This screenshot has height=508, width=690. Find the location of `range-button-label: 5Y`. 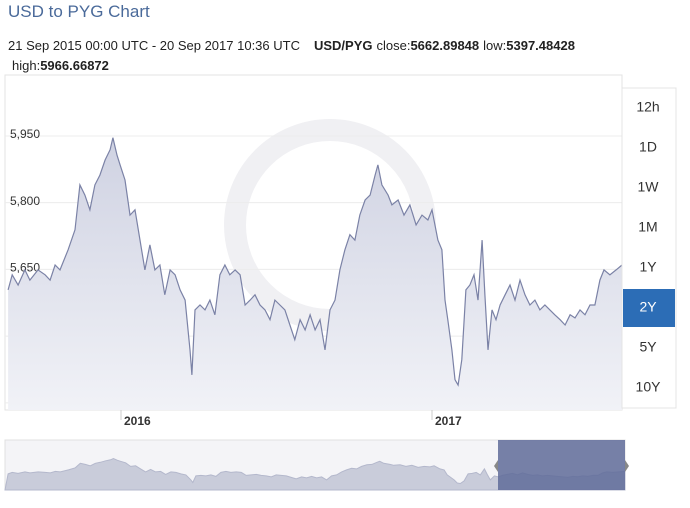

range-button-label: 5Y is located at coordinates (648, 347).